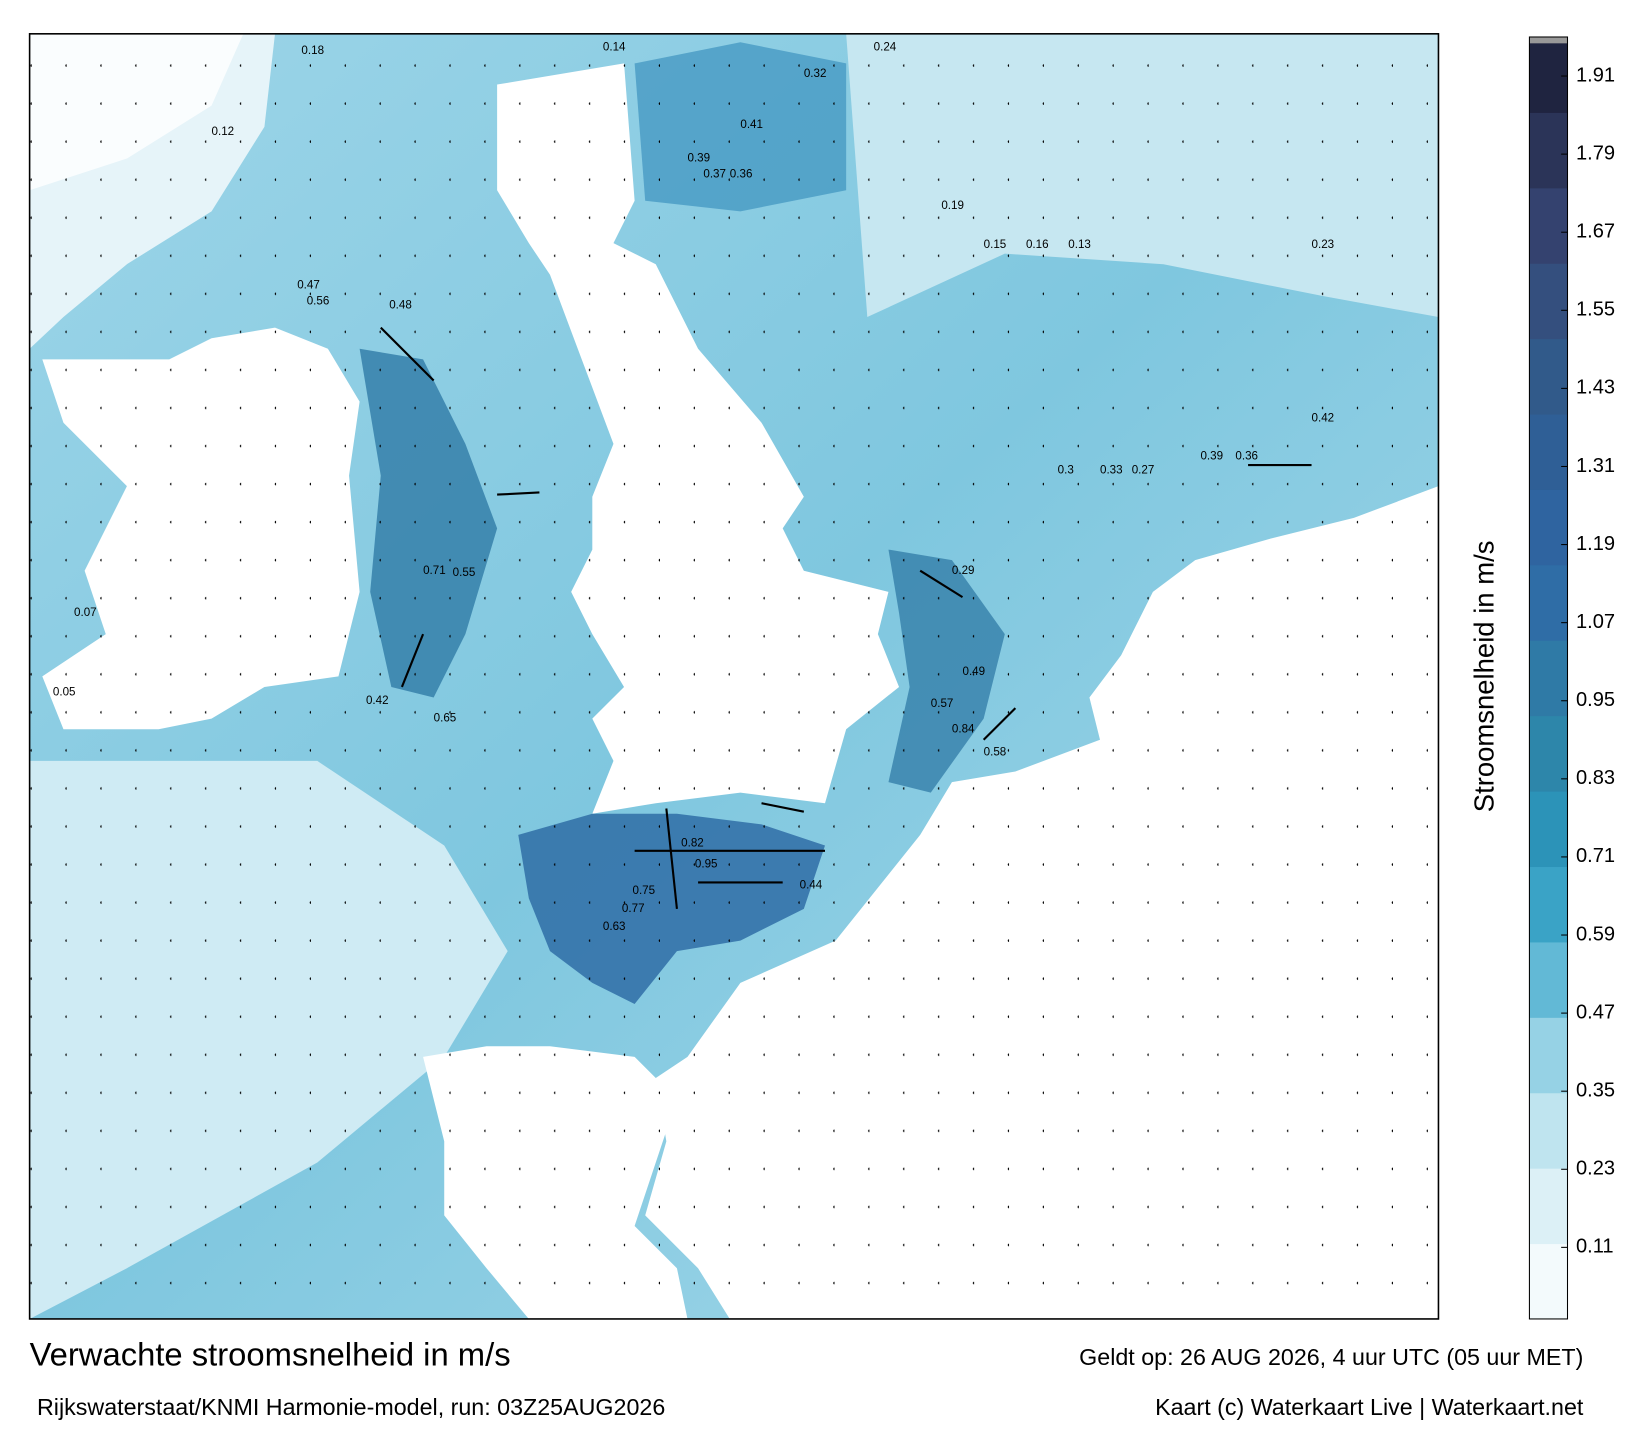  I want to click on colorbar-tick-label: 0.35, so click(1595, 1090).